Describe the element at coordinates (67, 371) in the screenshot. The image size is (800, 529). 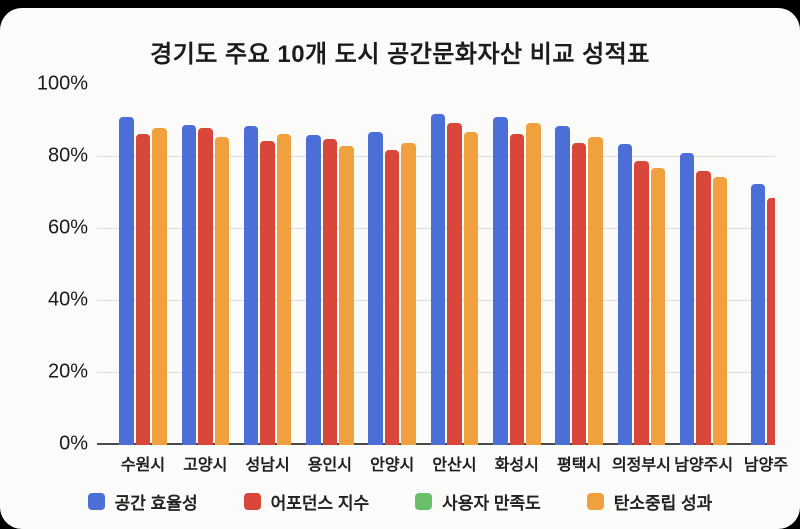
I see `y-axis-label: 20%` at that location.